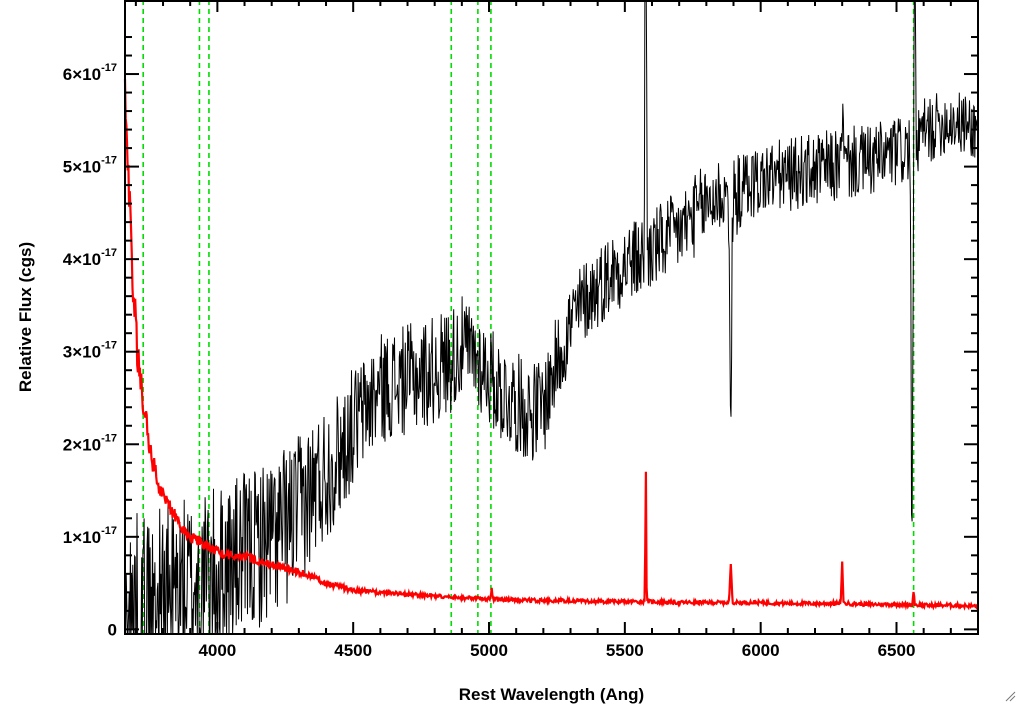 The width and height of the screenshot is (1020, 706). Describe the element at coordinates (489, 650) in the screenshot. I see `x-tick-label: 5000` at that location.